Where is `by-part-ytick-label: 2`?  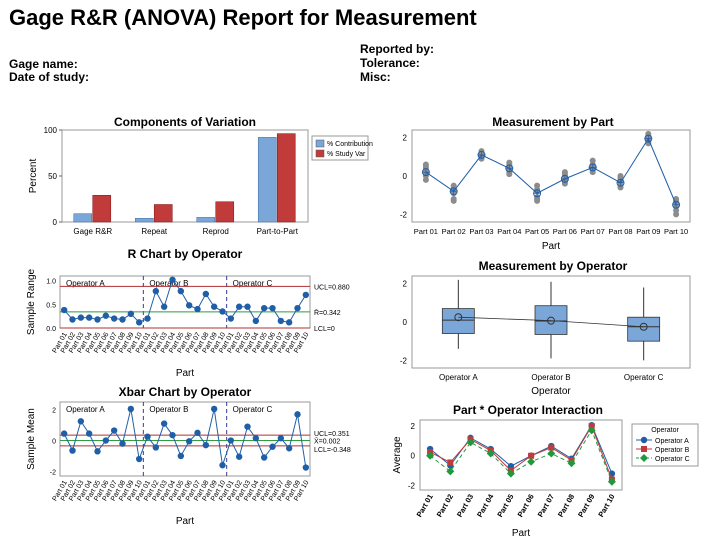 by-part-ytick-label: 2 is located at coordinates (405, 138).